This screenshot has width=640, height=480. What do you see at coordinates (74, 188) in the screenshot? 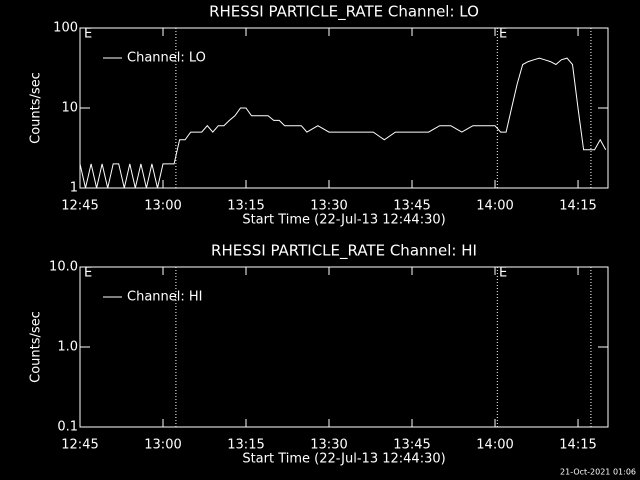
I see `y-tick-label: 1` at bounding box center [74, 188].